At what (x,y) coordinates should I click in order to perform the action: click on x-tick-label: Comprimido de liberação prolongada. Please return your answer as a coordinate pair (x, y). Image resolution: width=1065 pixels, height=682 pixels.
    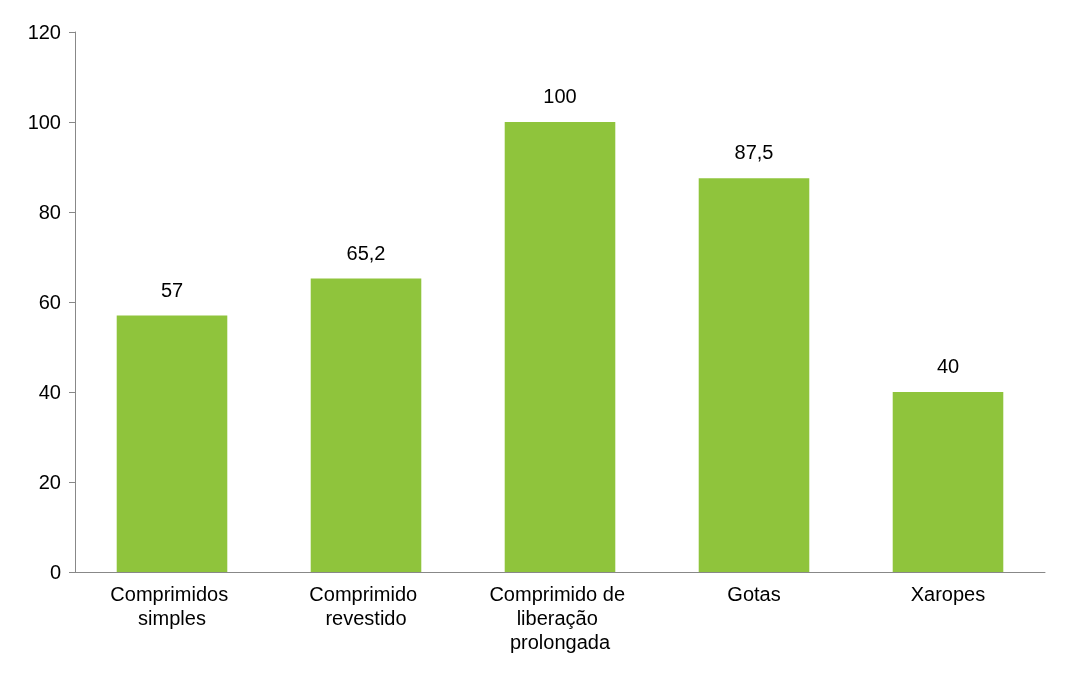
    Looking at the image, I should click on (560, 618).